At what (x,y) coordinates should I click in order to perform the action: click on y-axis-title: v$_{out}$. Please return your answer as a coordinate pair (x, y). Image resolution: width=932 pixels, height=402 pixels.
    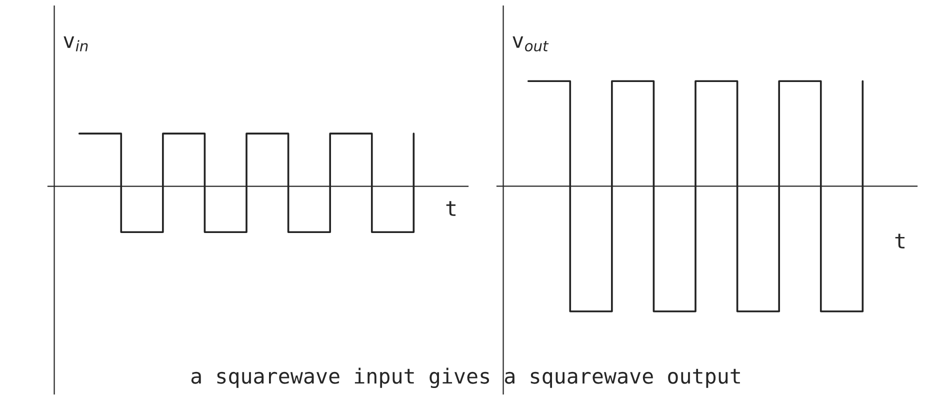
    Looking at the image, I should click on (530, 44).